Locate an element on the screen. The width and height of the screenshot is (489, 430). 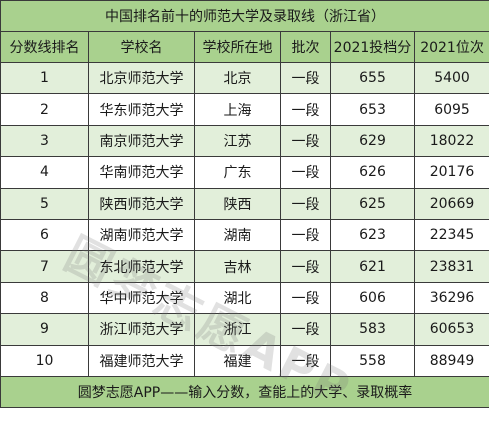
school-name-cell: 东北师范大学 is located at coordinates (141, 266).